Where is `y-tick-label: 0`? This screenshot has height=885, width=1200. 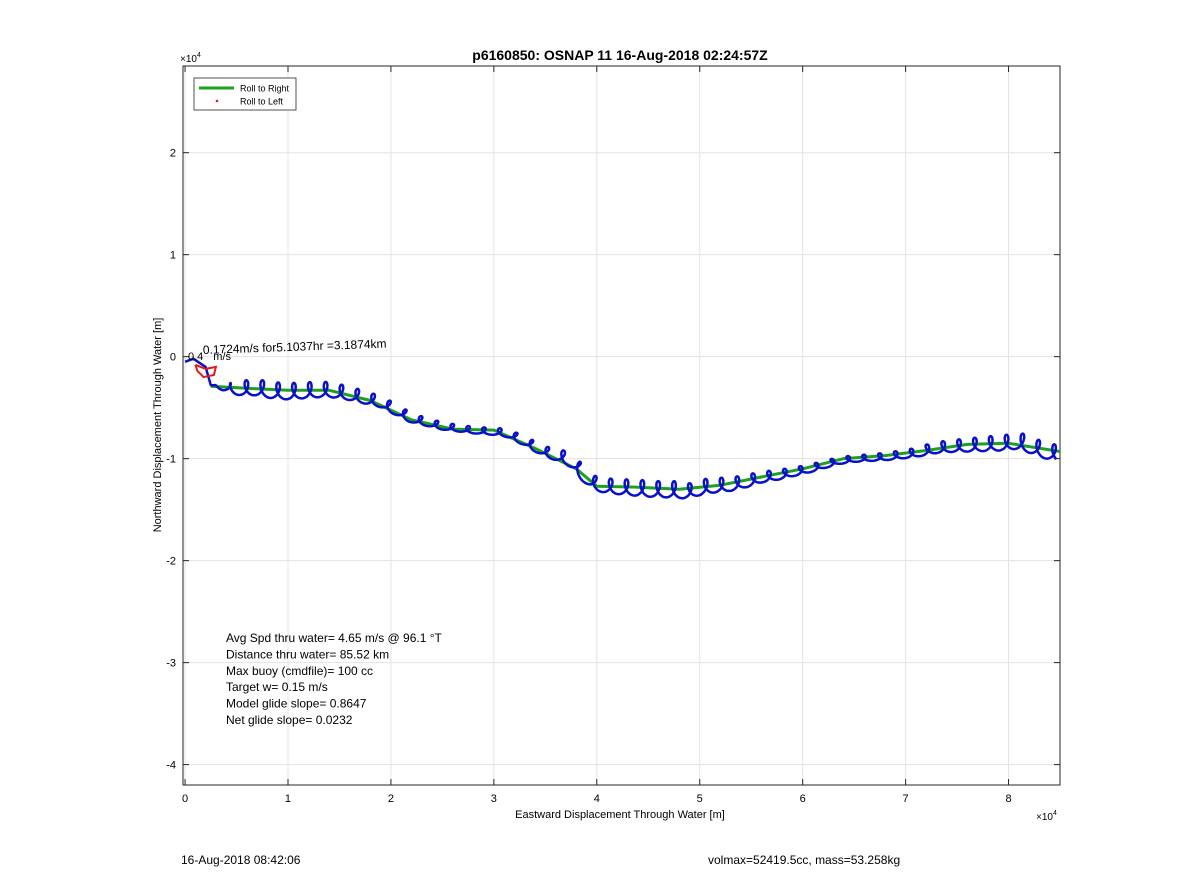 y-tick-label: 0 is located at coordinates (173, 358).